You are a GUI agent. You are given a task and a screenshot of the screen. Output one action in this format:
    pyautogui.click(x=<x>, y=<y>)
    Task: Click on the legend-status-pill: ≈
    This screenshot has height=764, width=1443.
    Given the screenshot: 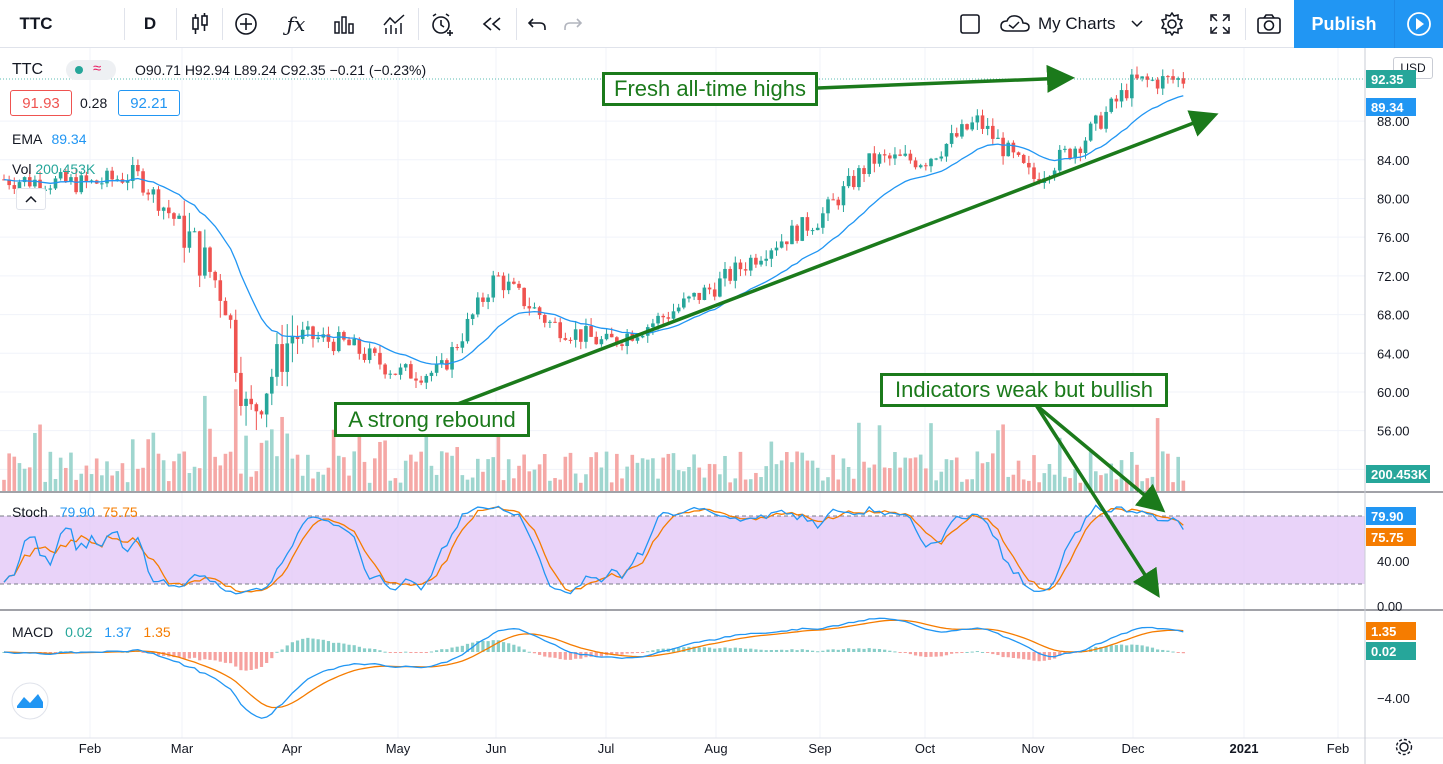 What is the action you would take?
    pyautogui.click(x=91, y=70)
    